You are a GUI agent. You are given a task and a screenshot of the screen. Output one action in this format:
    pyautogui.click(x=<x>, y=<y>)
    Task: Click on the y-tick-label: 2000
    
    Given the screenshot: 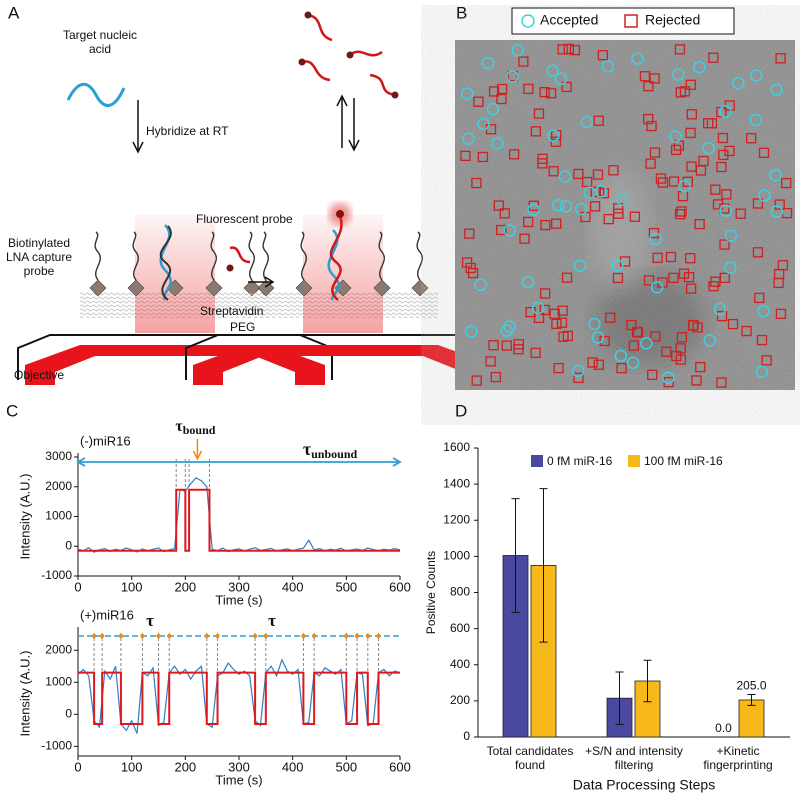 What is the action you would take?
    pyautogui.click(x=58, y=486)
    